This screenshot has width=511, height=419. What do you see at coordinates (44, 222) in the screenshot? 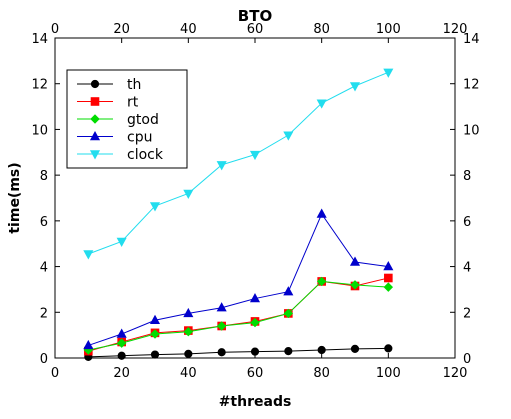
I see `y-tick-label: 6` at bounding box center [44, 222].